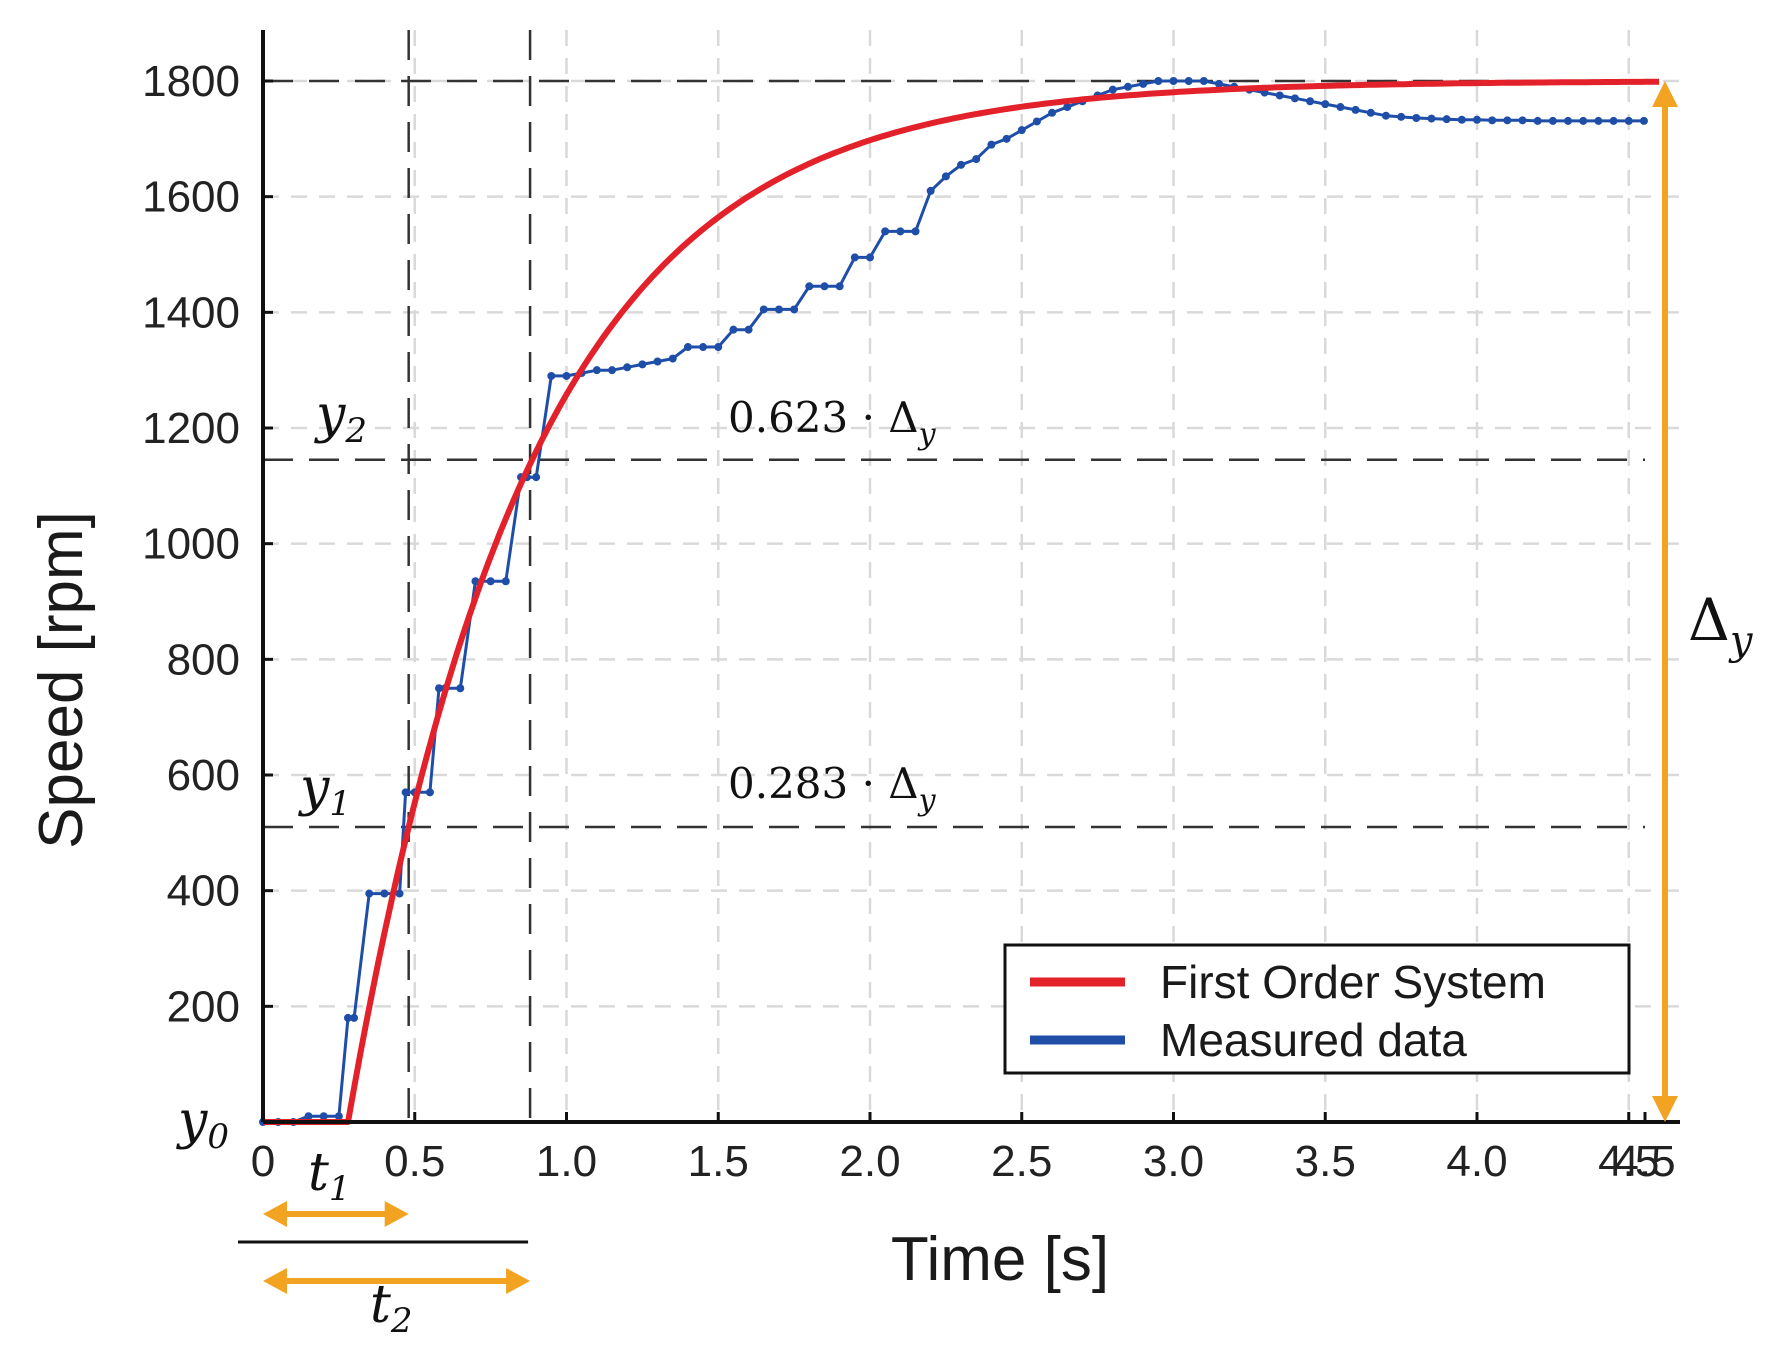  I want to click on arrow-delta-y-head-bottom, so click(1665, 1109).